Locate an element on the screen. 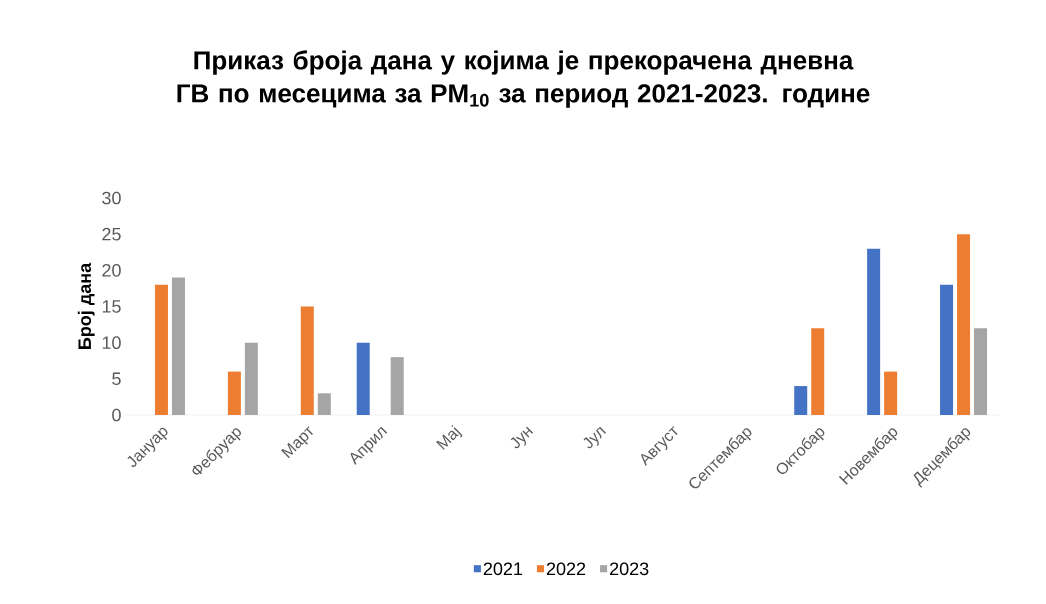 The image size is (1046, 604). y-tick-label: 30 is located at coordinates (111, 198).